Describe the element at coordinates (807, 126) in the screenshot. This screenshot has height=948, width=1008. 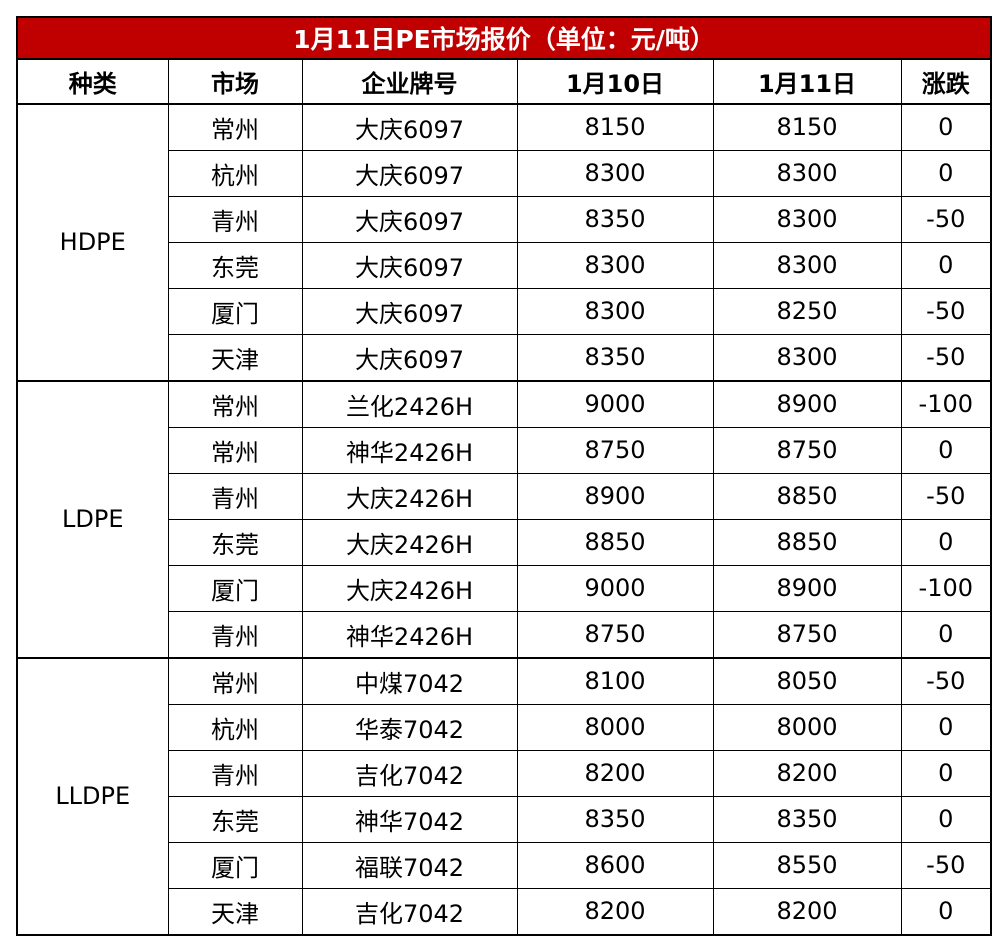
I see `jan11-price-cell: 8150` at that location.